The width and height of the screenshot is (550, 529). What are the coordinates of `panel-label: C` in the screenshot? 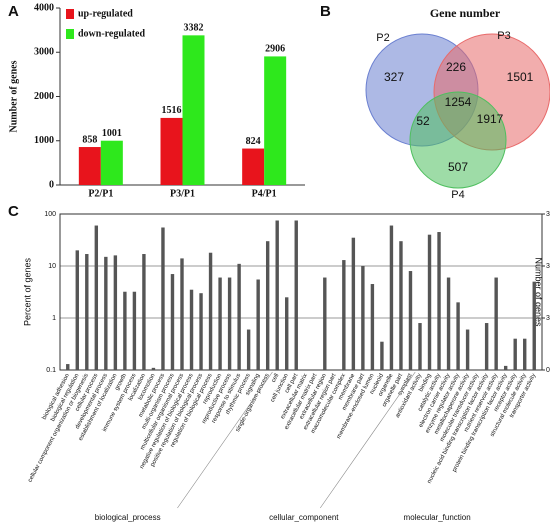 It's located at (13, 211).